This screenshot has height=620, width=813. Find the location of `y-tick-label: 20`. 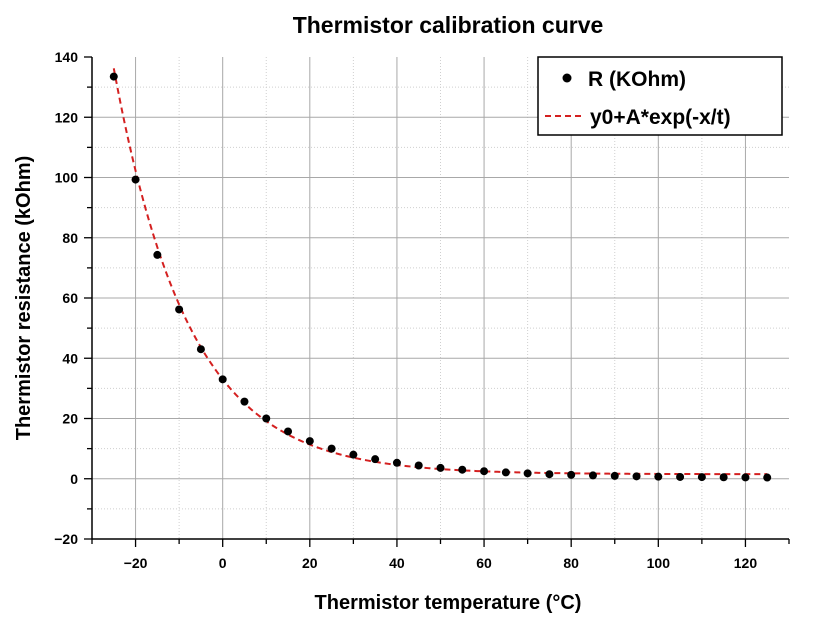

y-tick-label: 20 is located at coordinates (70, 419).